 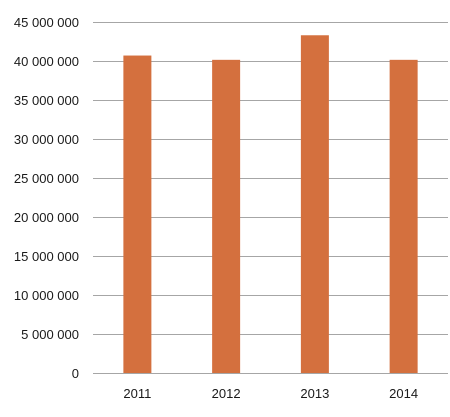 I want to click on x-axis-tick-labels: 2011 2012 2013 2014, so click(x=270, y=393).